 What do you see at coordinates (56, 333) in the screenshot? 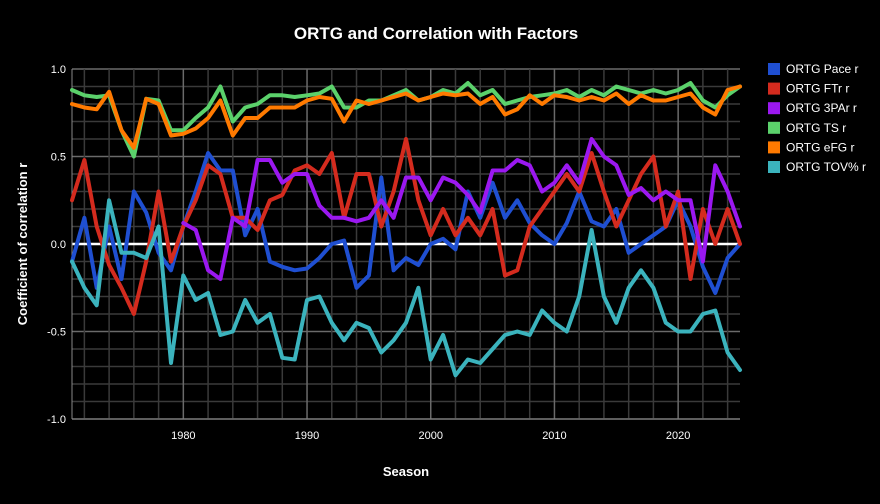
I see `y-tick-label: -0.5` at bounding box center [56, 333].